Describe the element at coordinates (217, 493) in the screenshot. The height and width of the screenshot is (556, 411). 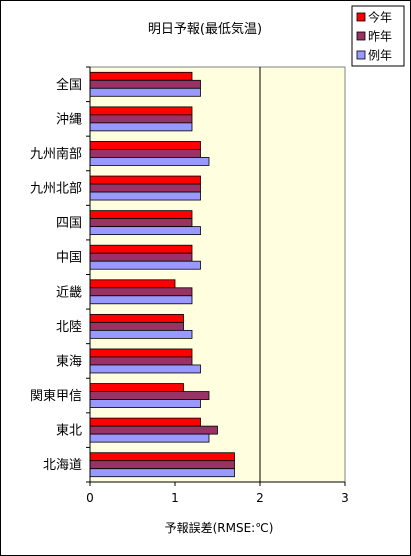
I see `x-axis: 0 1 2 3` at that location.